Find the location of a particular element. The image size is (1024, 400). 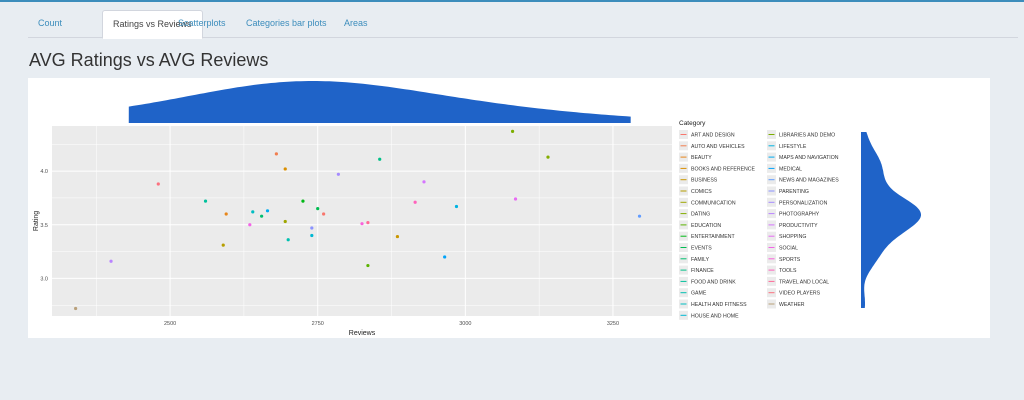

legend-item: GAME is located at coordinates (693, 293).